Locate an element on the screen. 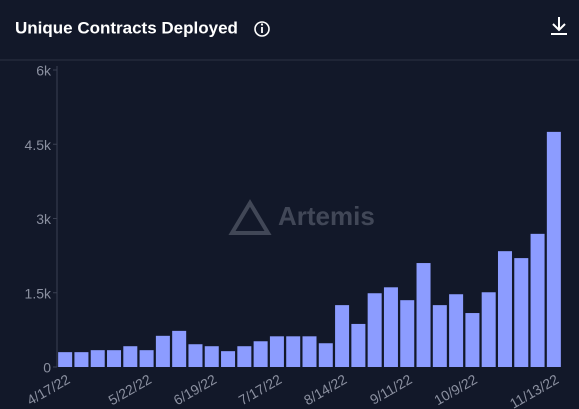  y-tick-label: 6k is located at coordinates (44, 71).